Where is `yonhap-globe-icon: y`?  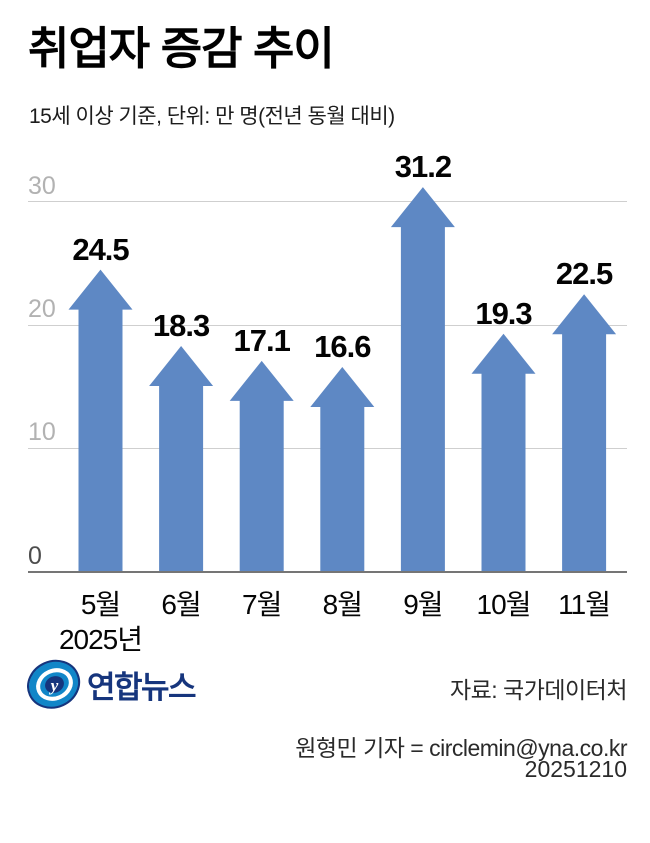
yonhap-globe-icon: y is located at coordinates (54, 684).